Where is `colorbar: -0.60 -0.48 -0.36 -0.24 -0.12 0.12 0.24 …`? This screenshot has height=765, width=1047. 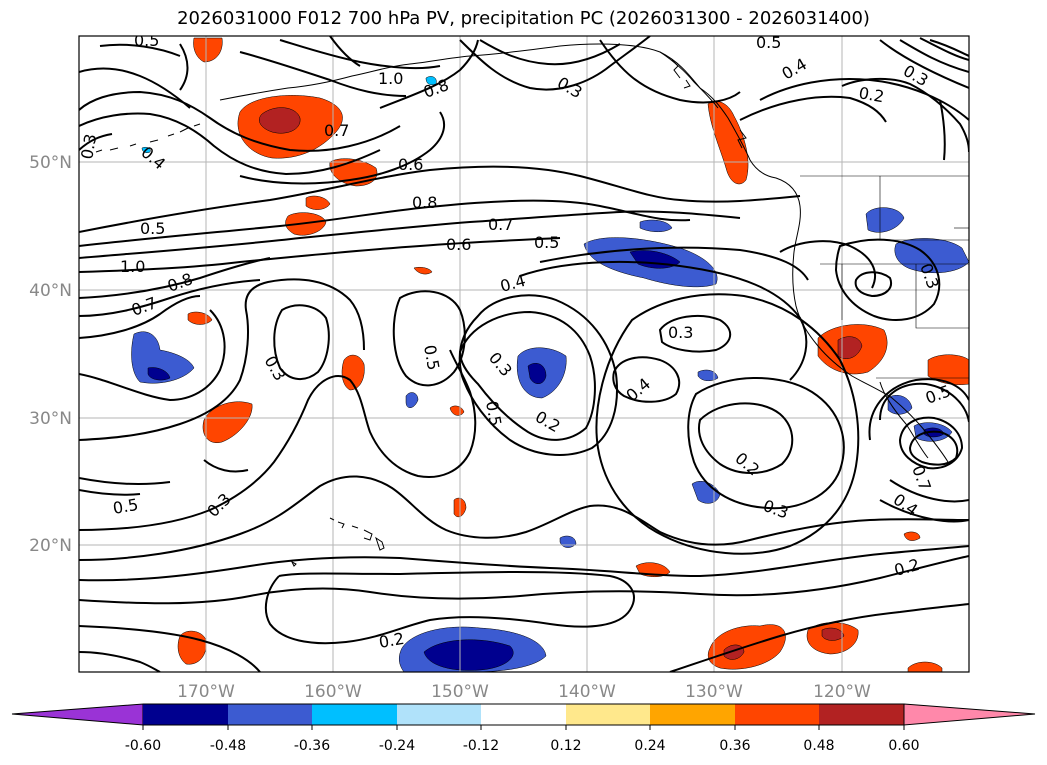
colorbar: -0.60 -0.48 -0.36 -0.24 -0.12 0.12 0.24 … is located at coordinates (523, 728).